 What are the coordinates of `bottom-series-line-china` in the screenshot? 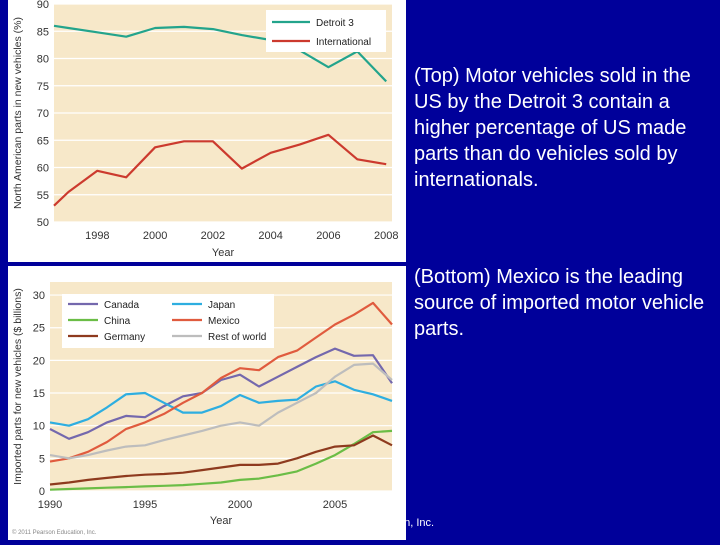 It's located at (221, 460).